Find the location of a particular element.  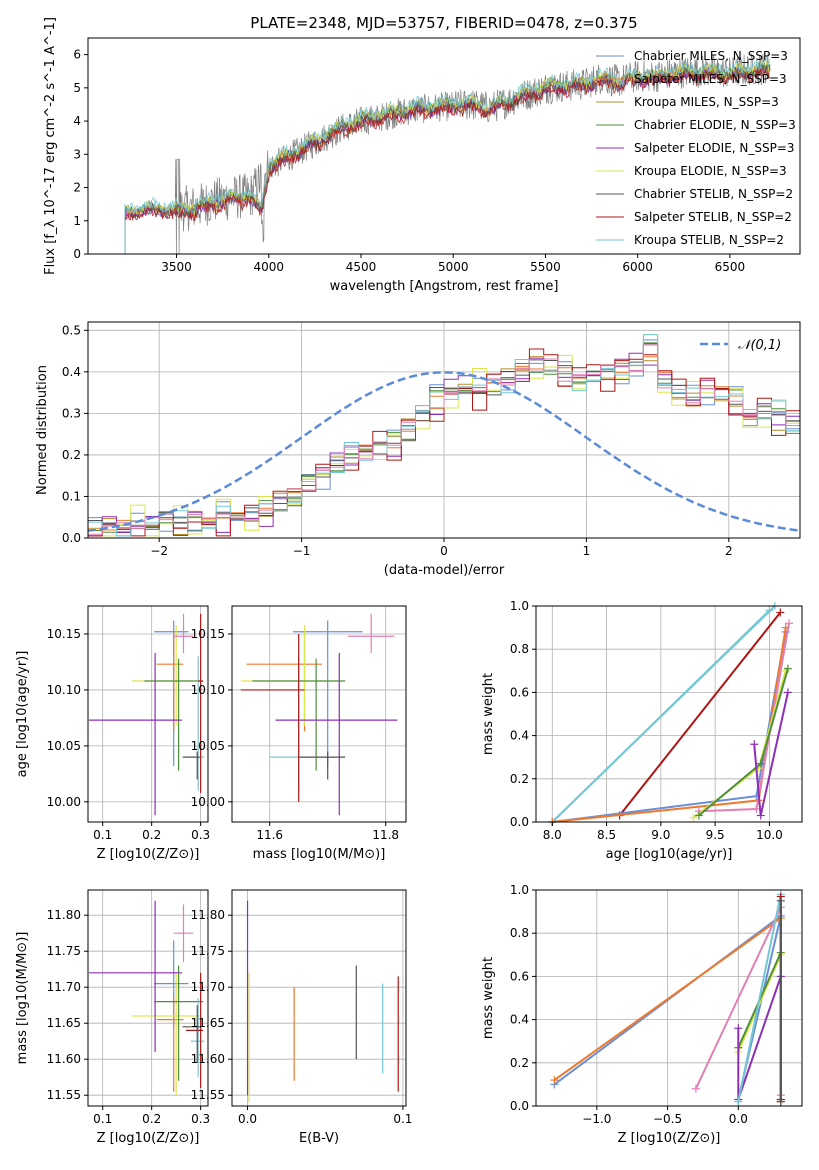

y-tick-label: 11.60 is located at coordinates (208, 1059).